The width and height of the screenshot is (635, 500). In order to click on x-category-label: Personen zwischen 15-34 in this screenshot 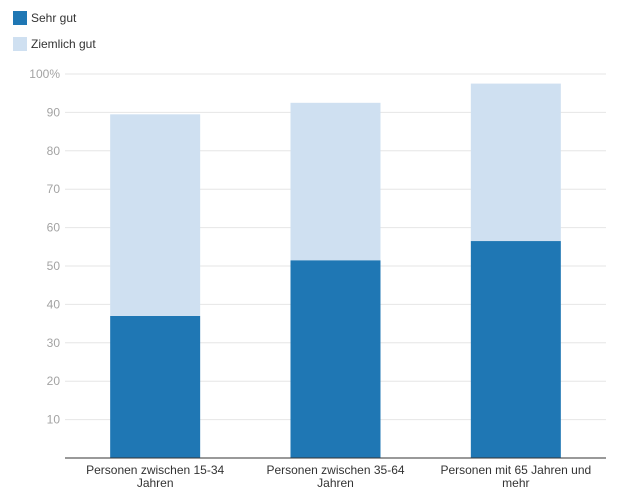, I will do `click(155, 470)`.